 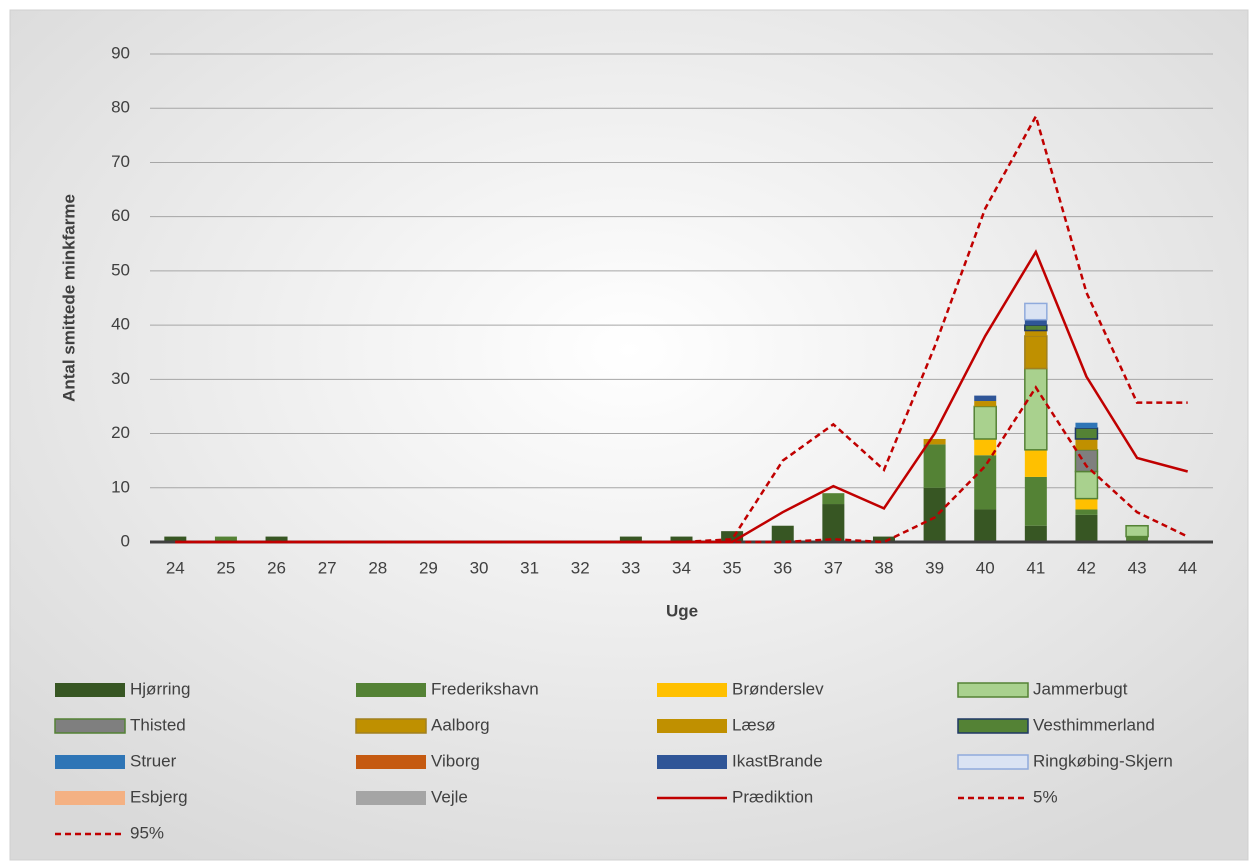 I want to click on x-tick-label: 43, so click(x=1137, y=567).